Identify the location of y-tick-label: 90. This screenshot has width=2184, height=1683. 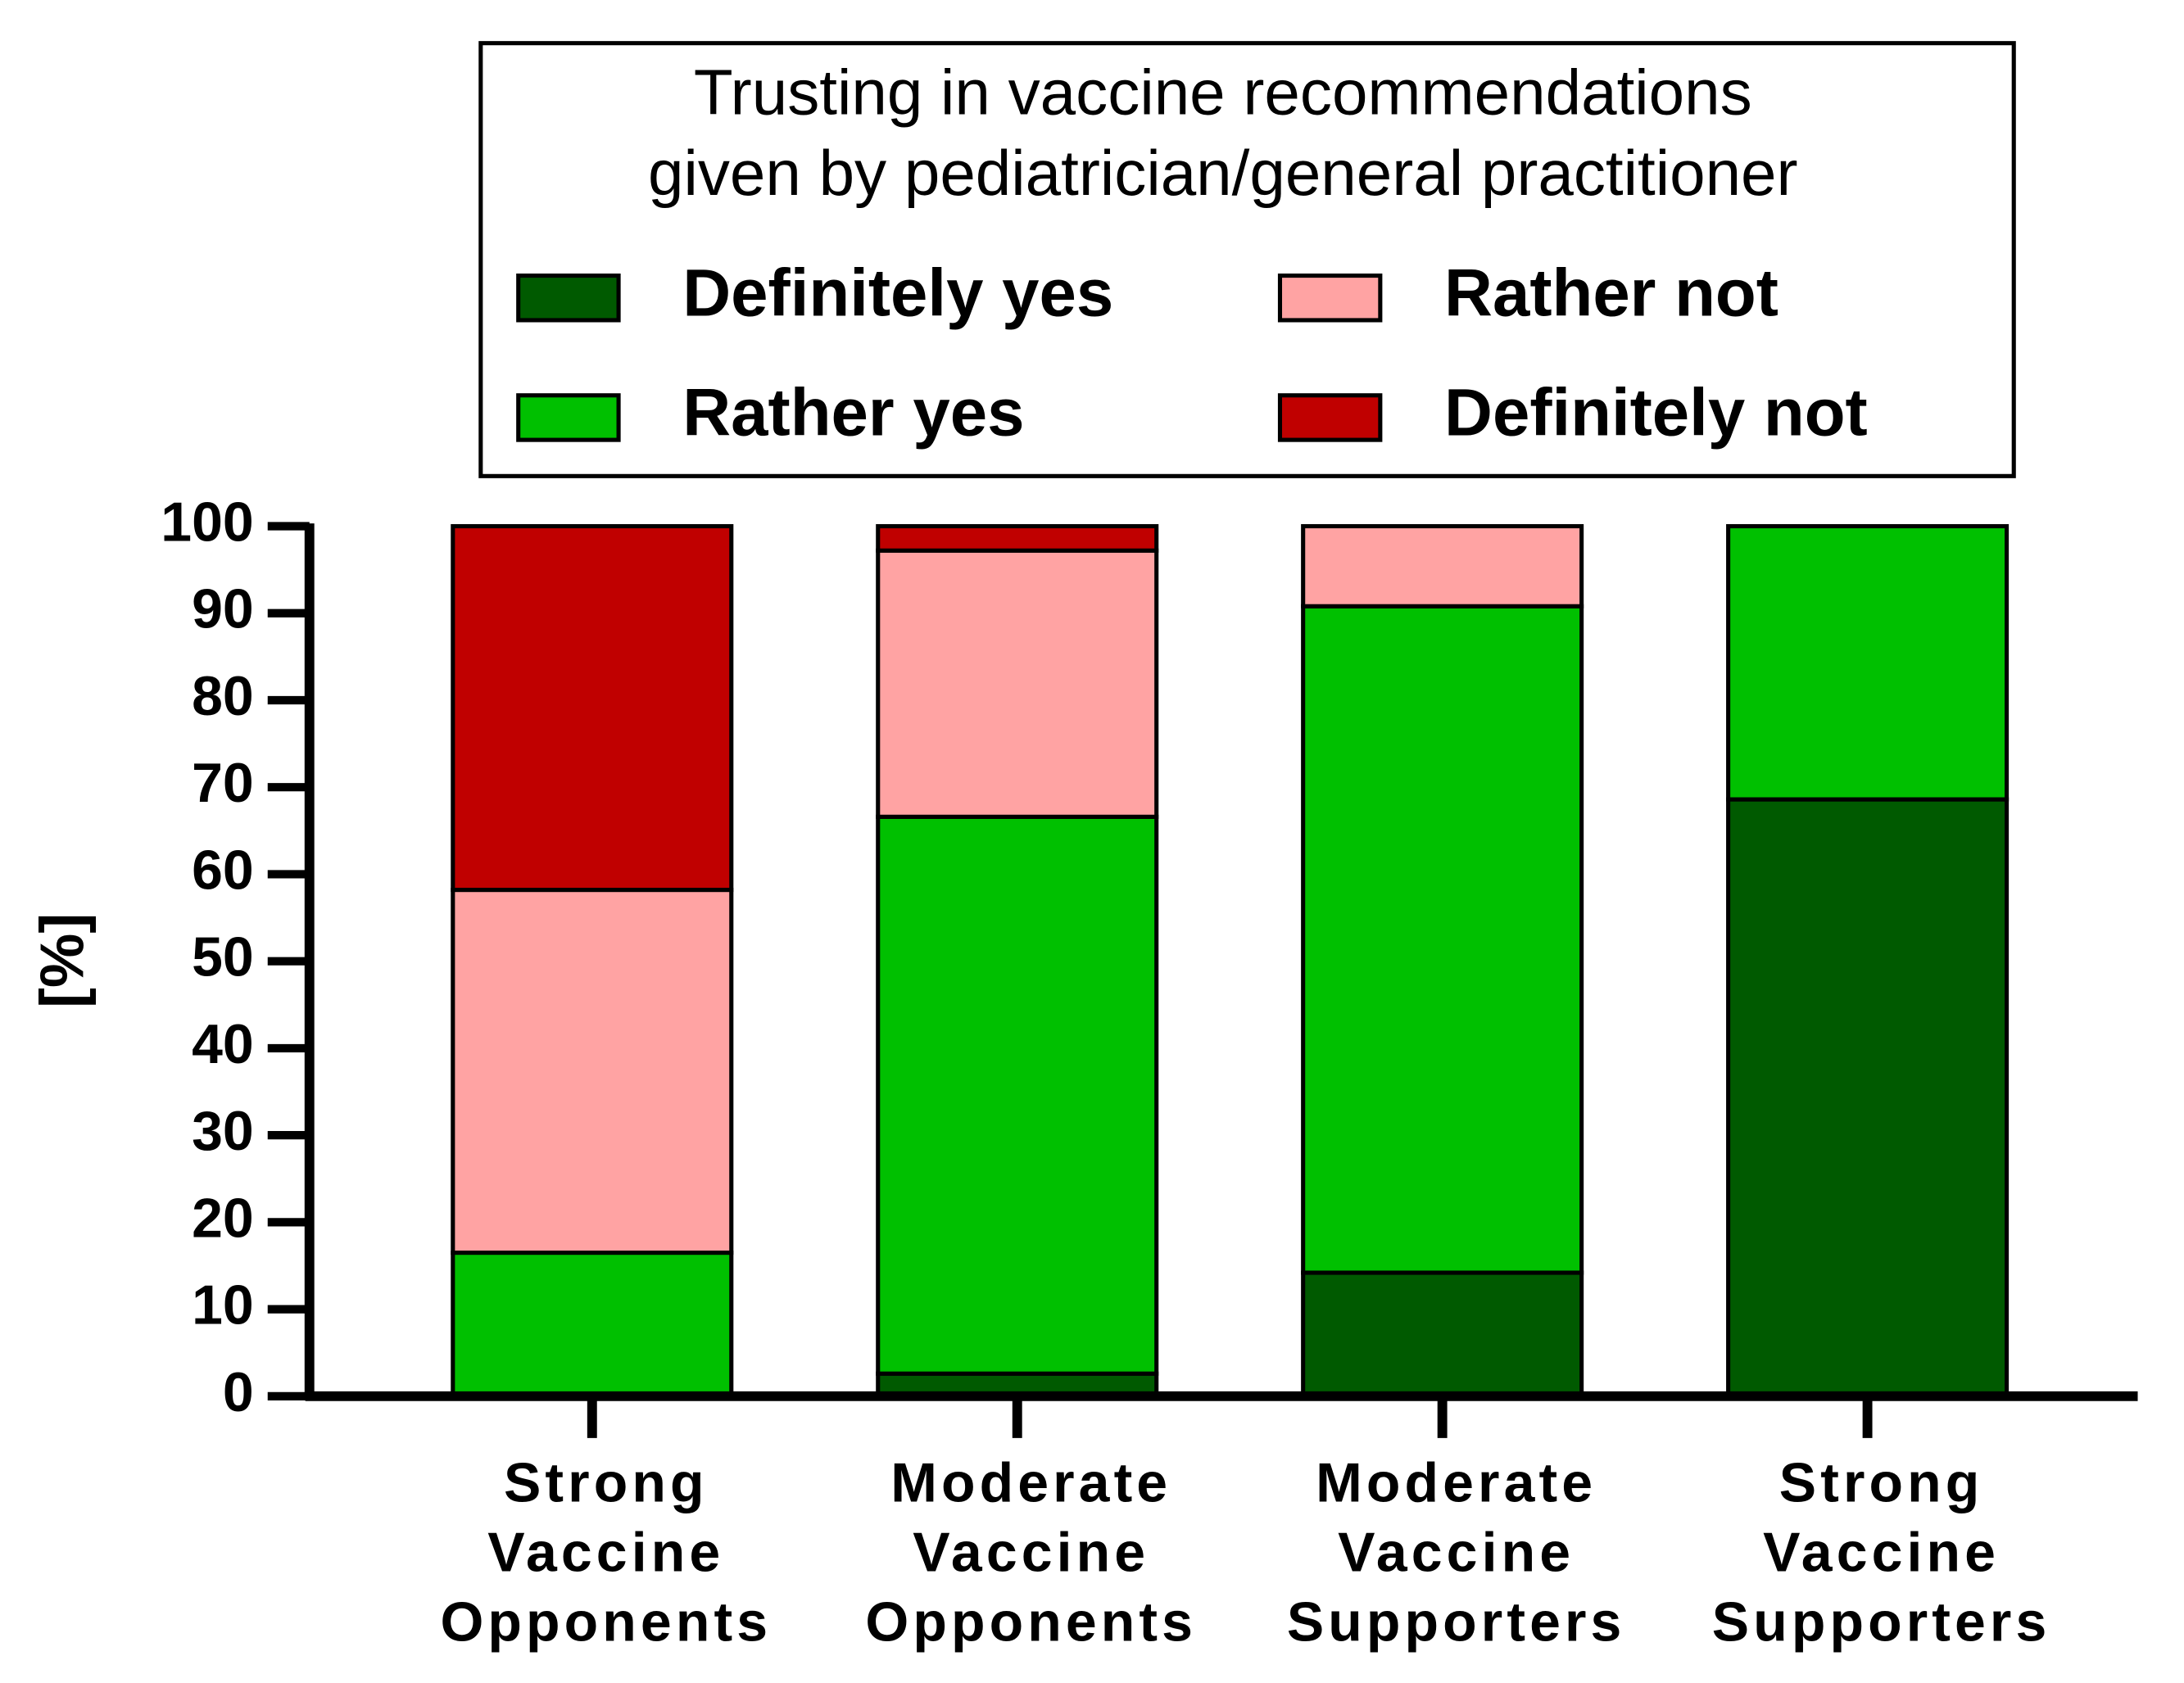
(223, 609).